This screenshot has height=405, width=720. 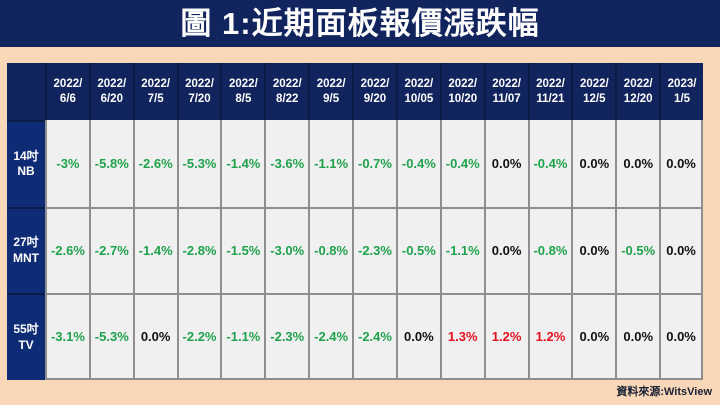 I want to click on value-cell: -0.7%, so click(x=374, y=163).